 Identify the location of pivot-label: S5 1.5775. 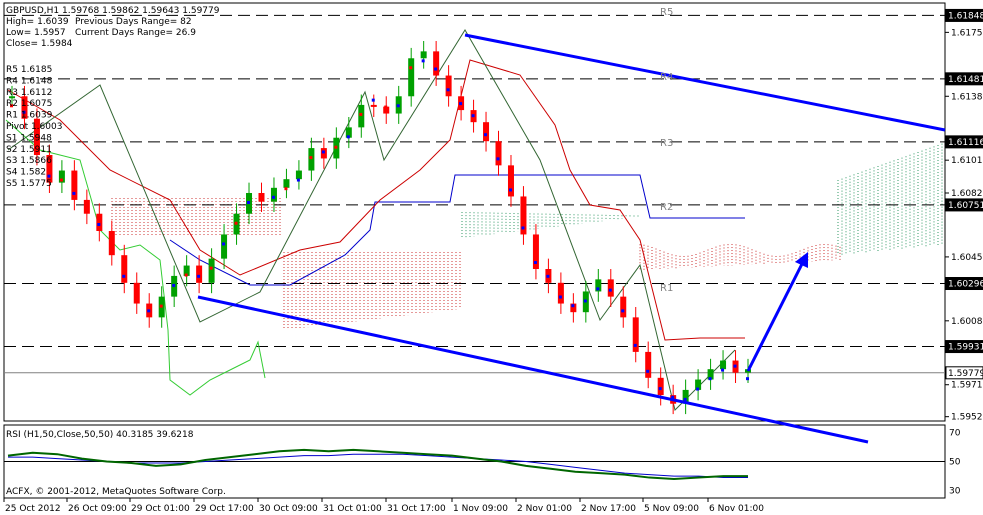
(29, 184).